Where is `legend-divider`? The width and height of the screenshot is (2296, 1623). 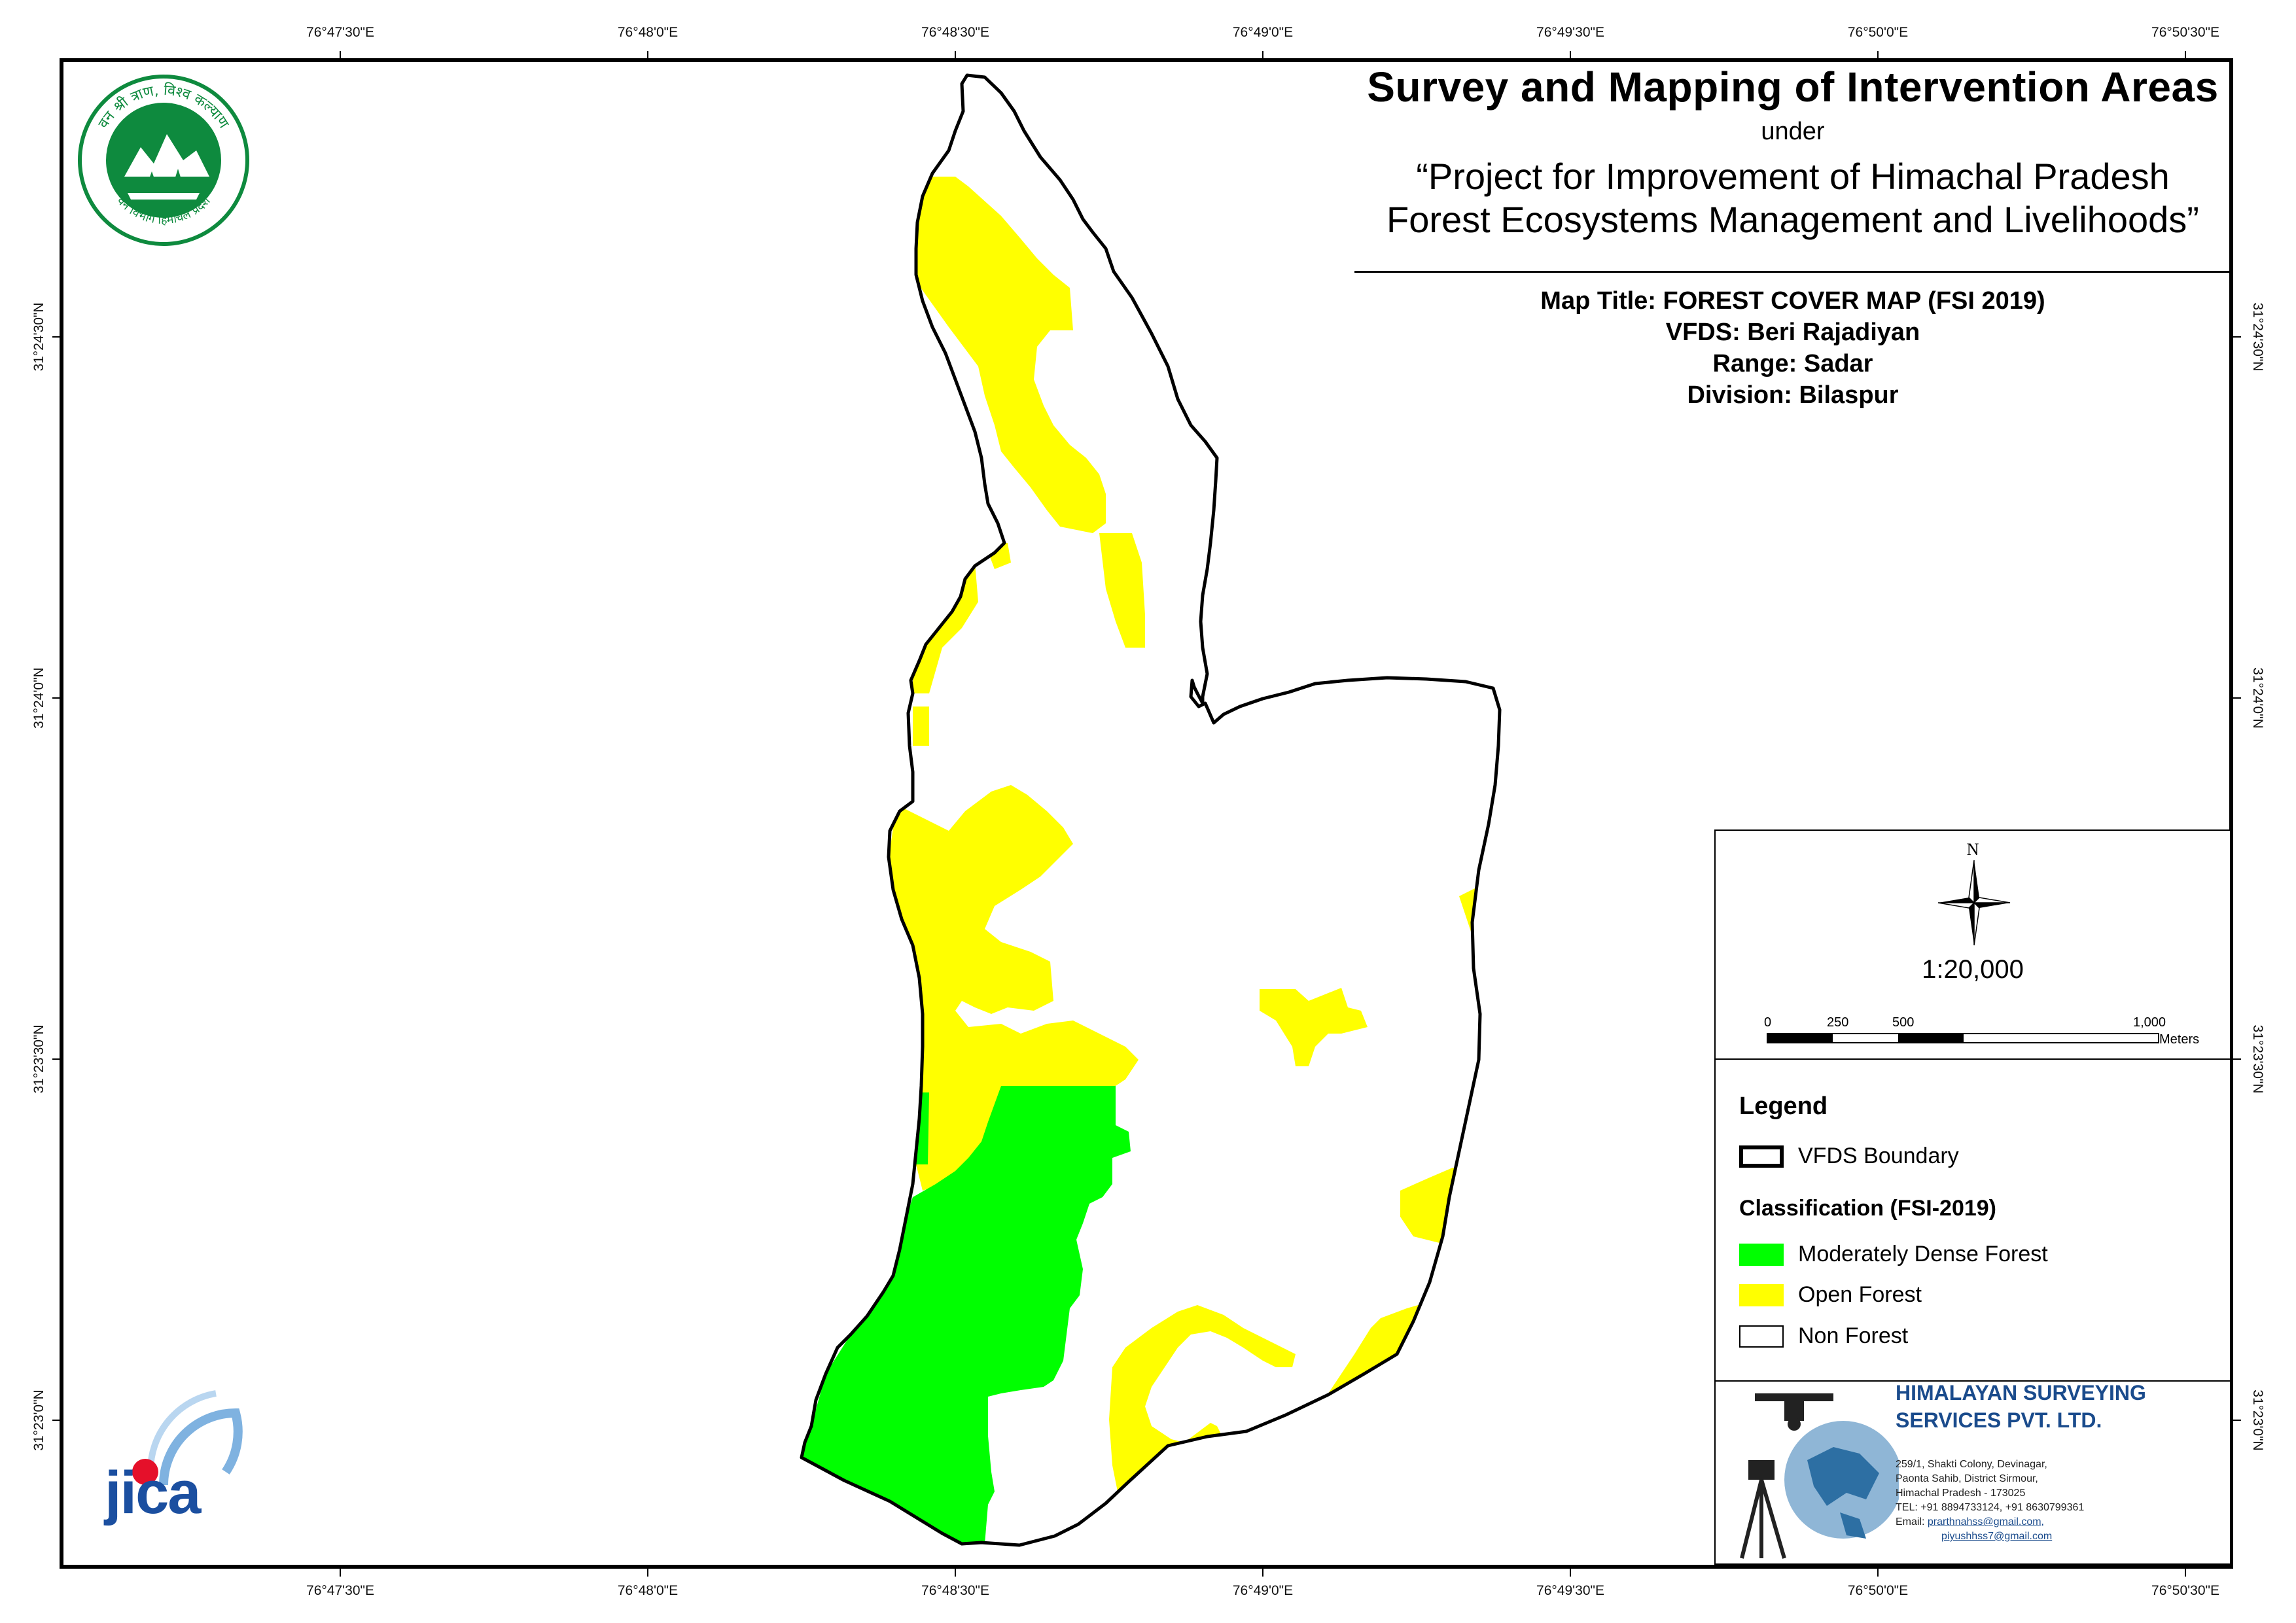 legend-divider is located at coordinates (1973, 1059).